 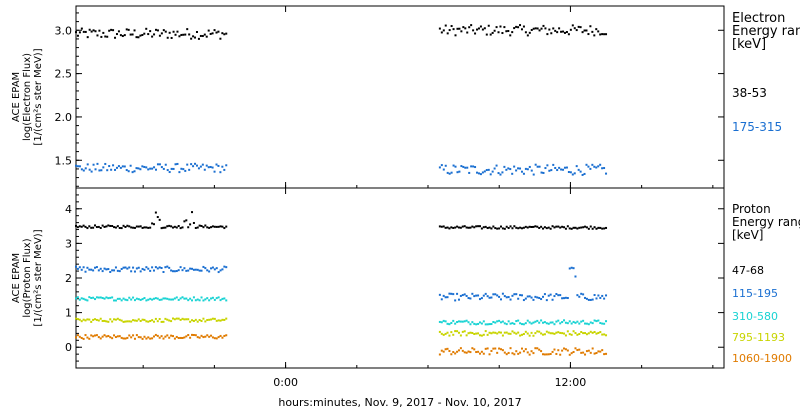 I want to click on y-tick-label: 2.0, so click(x=64, y=117).